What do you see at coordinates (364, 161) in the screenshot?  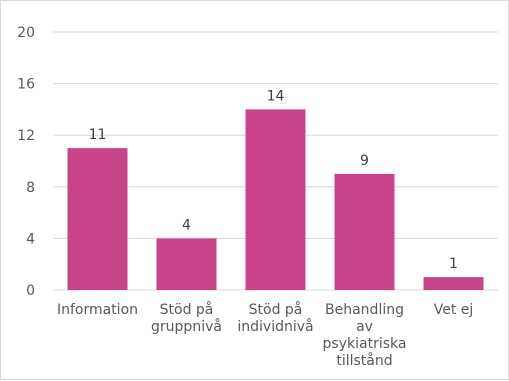 I see `data-label: 9` at bounding box center [364, 161].